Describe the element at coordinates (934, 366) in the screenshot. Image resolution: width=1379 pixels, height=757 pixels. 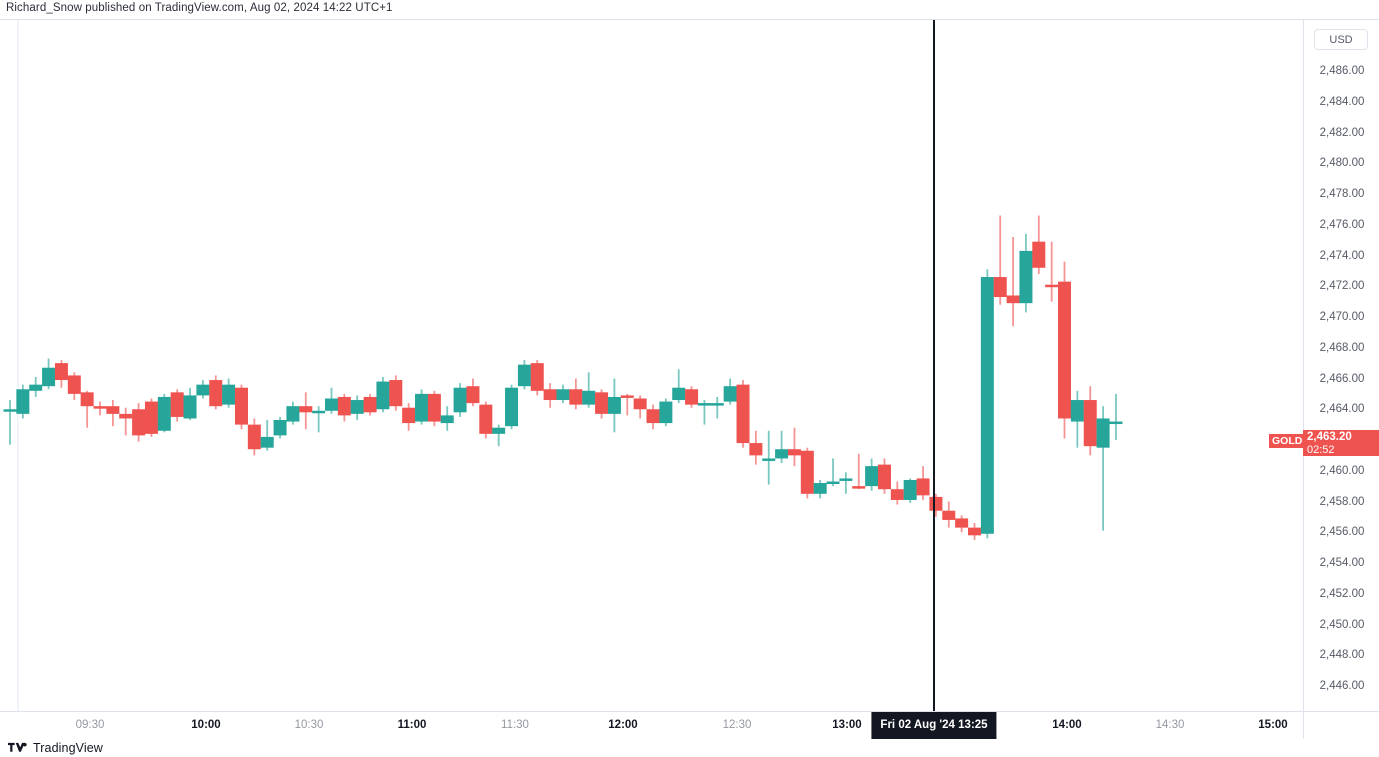
I see `crosshair-vertical-line` at that location.